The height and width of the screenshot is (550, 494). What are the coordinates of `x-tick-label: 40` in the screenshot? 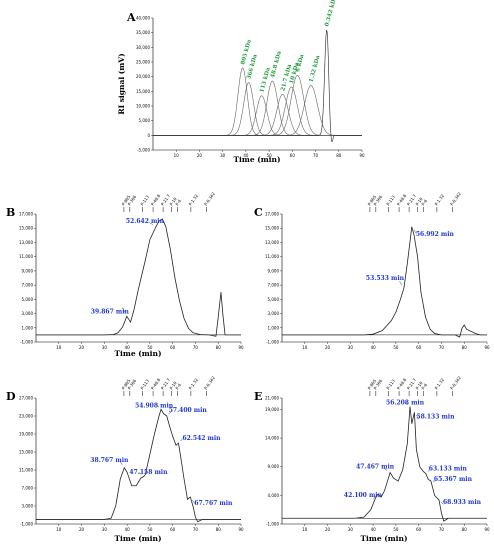 It's located at (246, 155).